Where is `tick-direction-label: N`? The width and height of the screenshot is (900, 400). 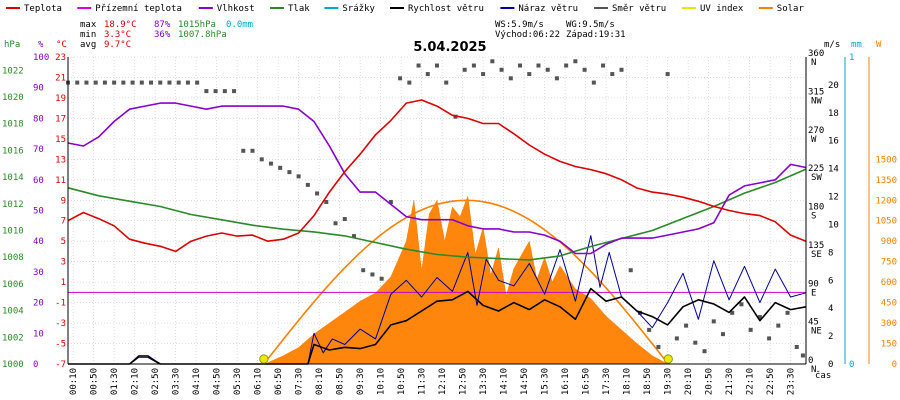
tick-direction-label: N is located at coordinates (813, 63).